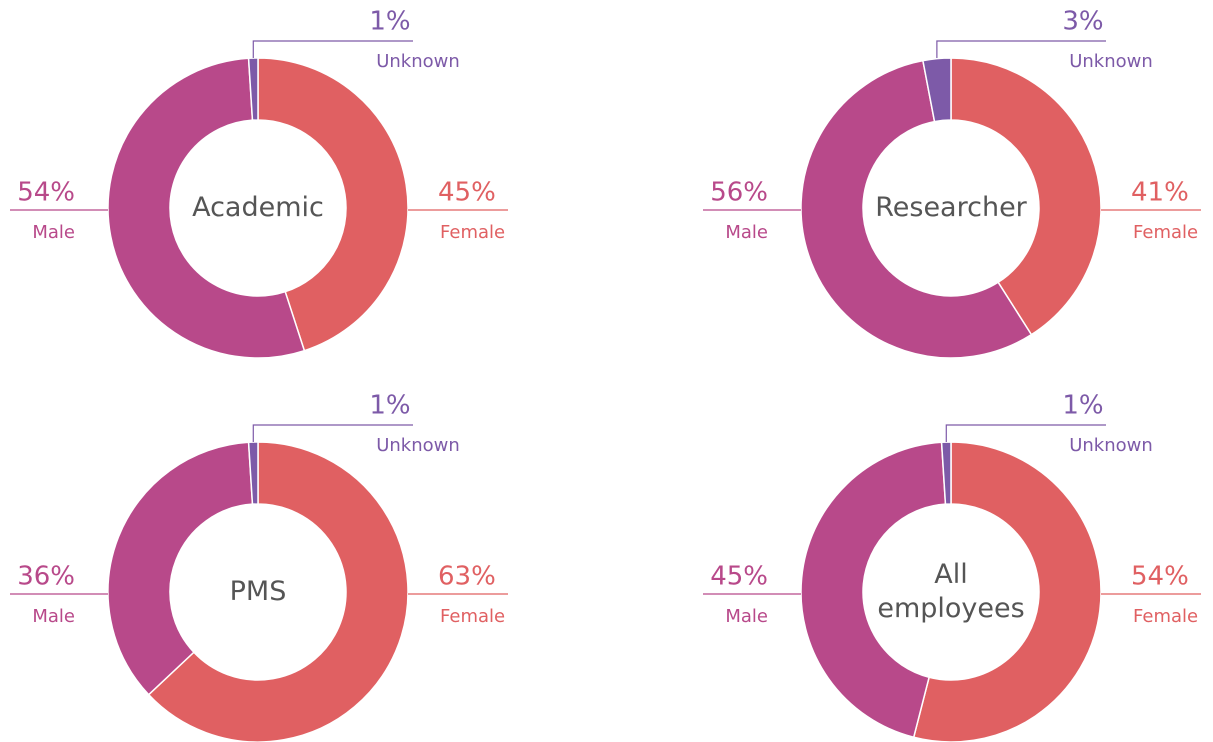 The height and width of the screenshot is (742, 1213). Describe the element at coordinates (1160, 193) in the screenshot. I see `slice-value: 41%` at that location.